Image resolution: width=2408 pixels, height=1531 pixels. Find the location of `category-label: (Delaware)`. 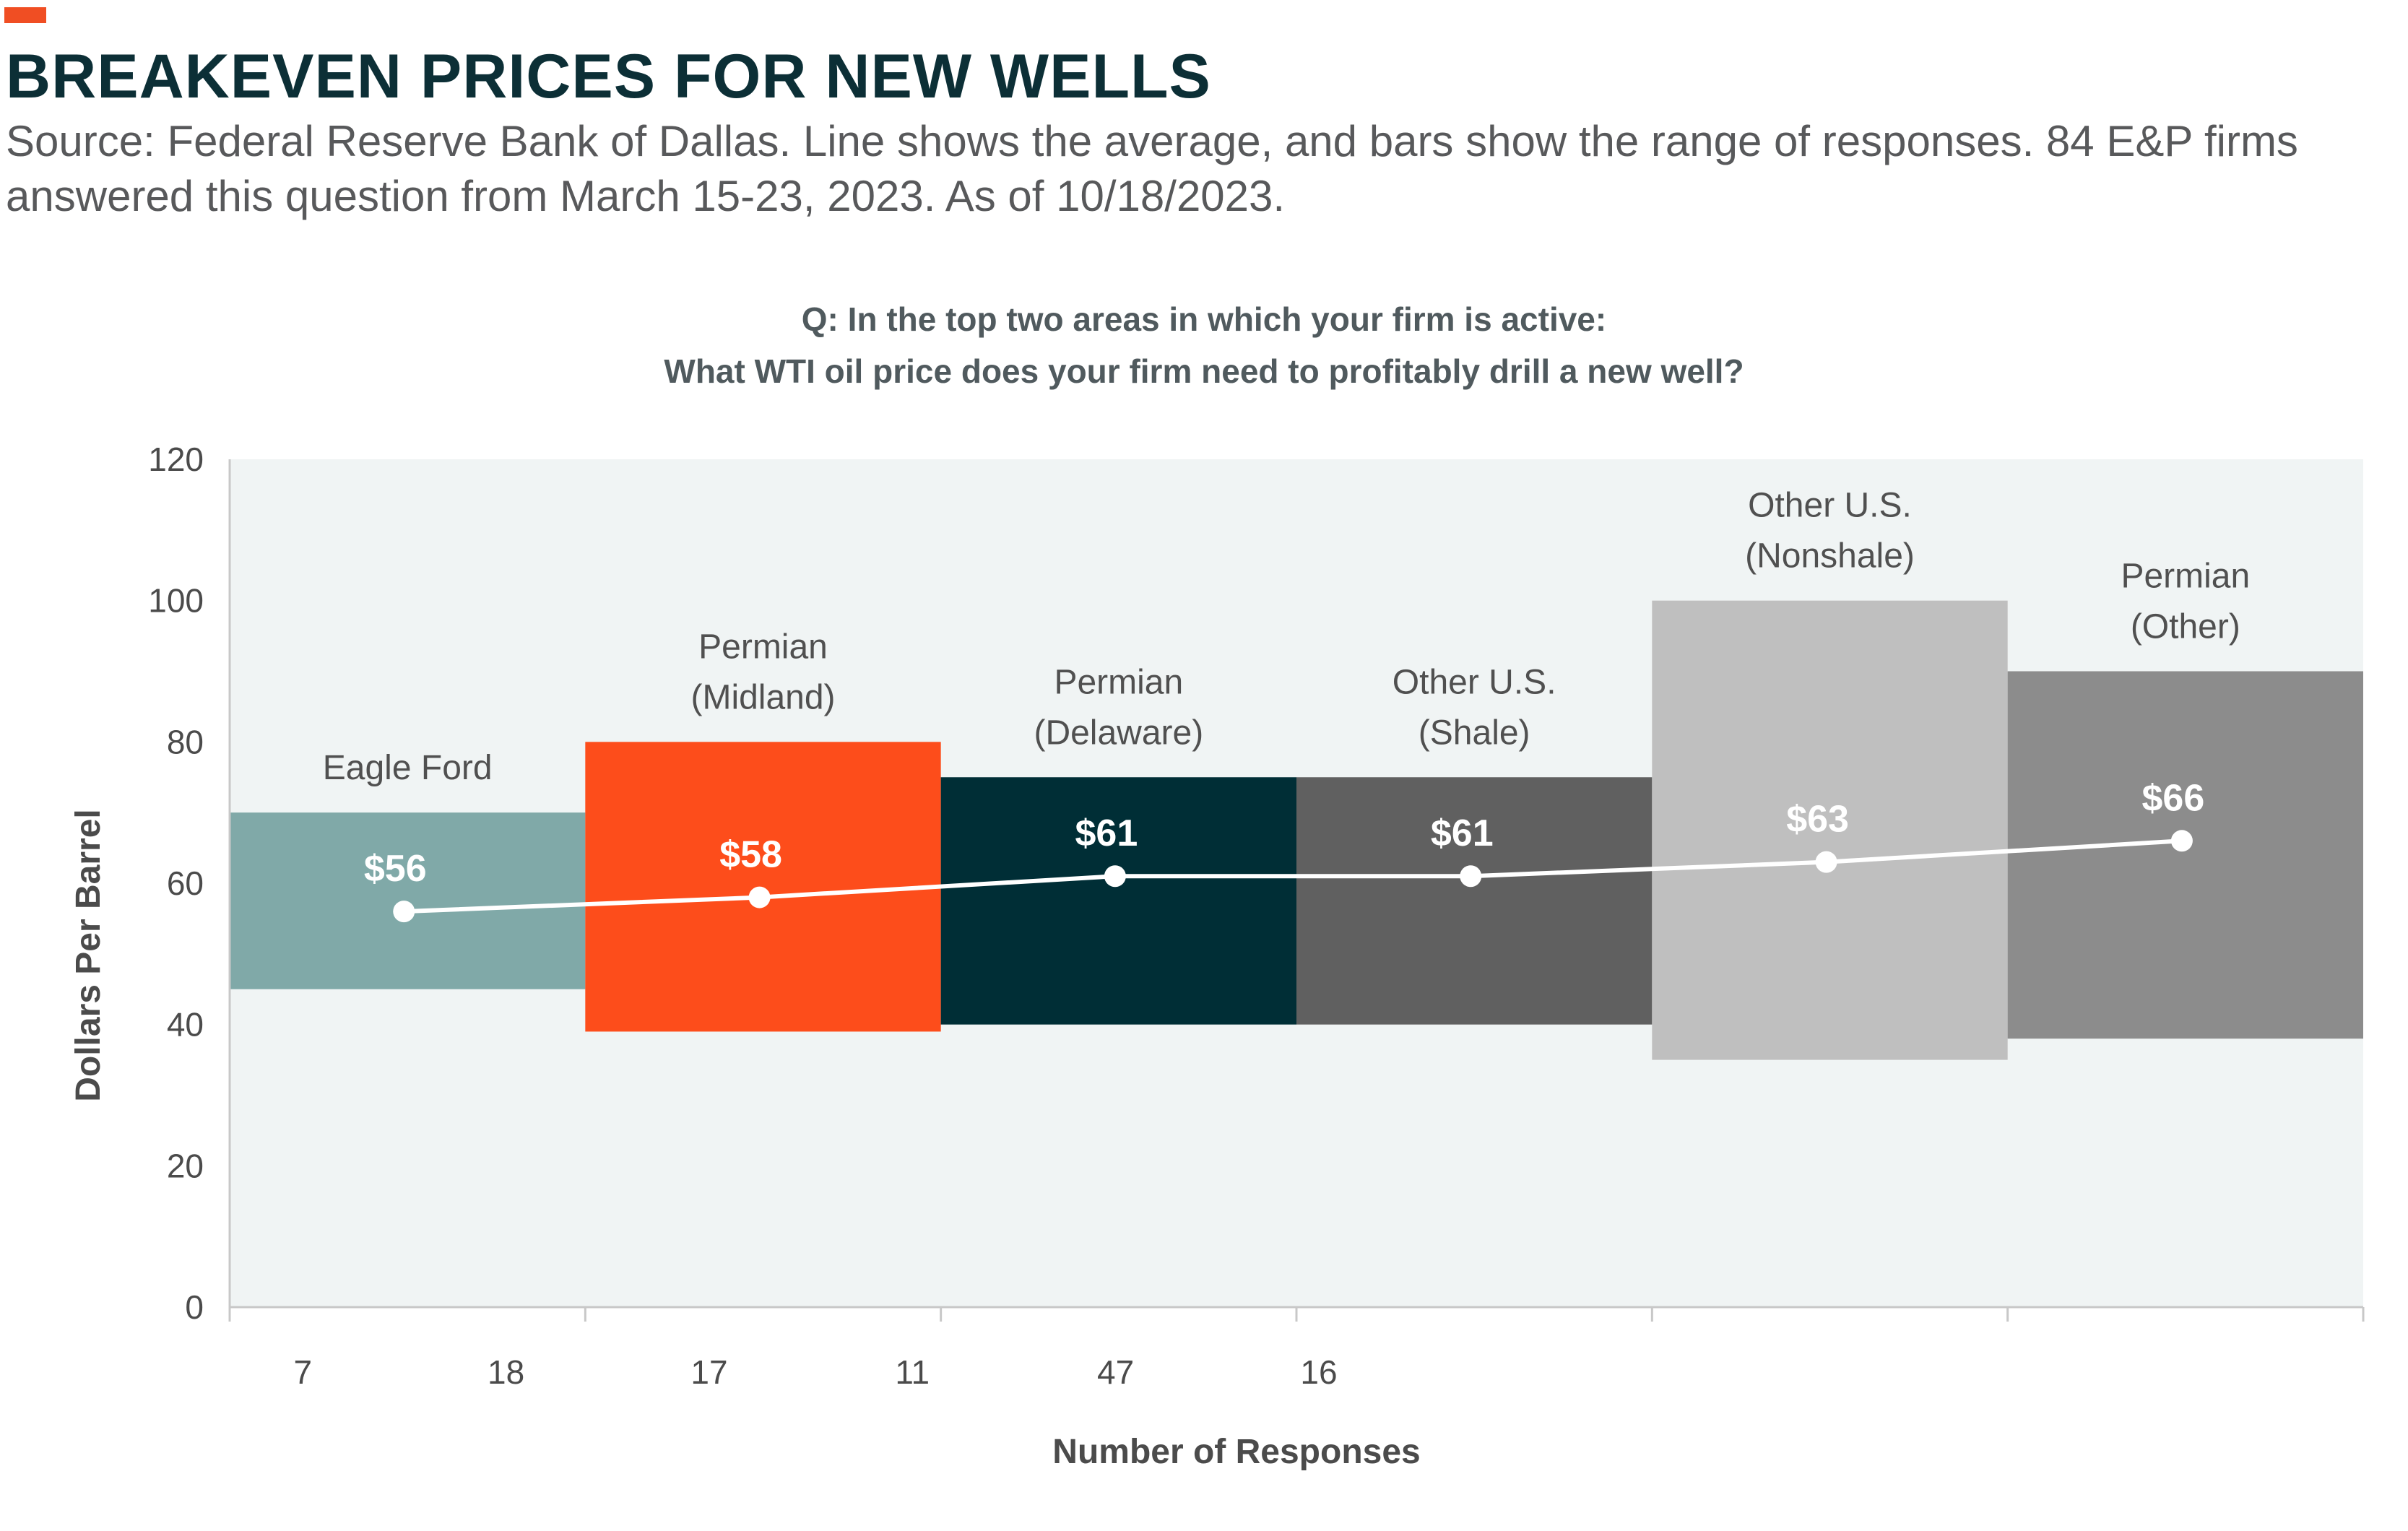

category-label: (Delaware) is located at coordinates (1118, 733).